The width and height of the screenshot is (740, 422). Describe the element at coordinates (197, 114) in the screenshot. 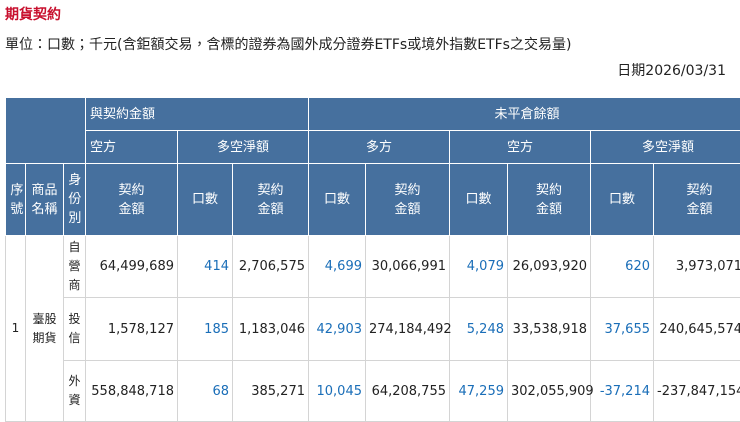

I see `group-header: 與契約金額` at that location.